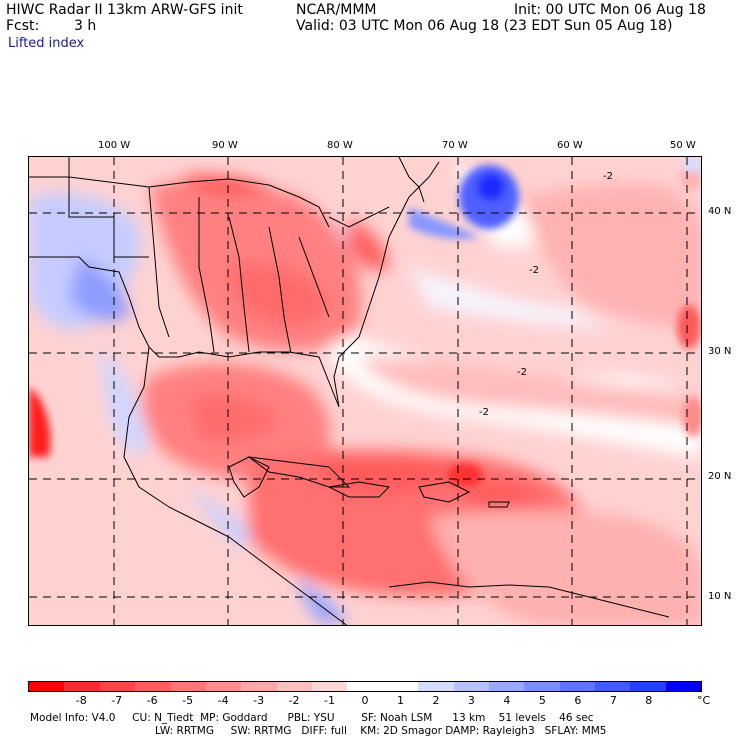  Describe the element at coordinates (259, 700) in the screenshot. I see `colorbar-tick-label: -3` at that location.